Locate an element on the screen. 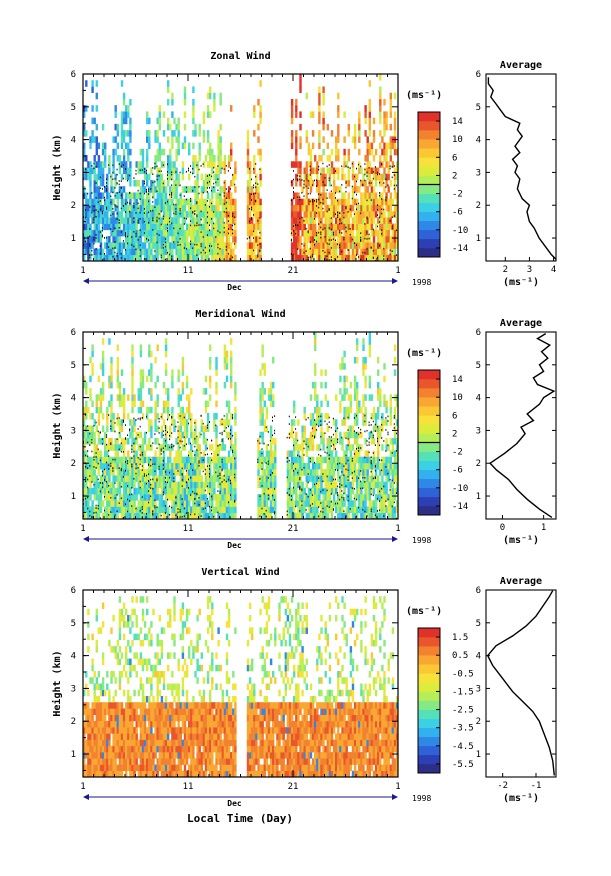 The height and width of the screenshot is (876, 611). colorbar-tick-label: 2 is located at coordinates (454, 434).